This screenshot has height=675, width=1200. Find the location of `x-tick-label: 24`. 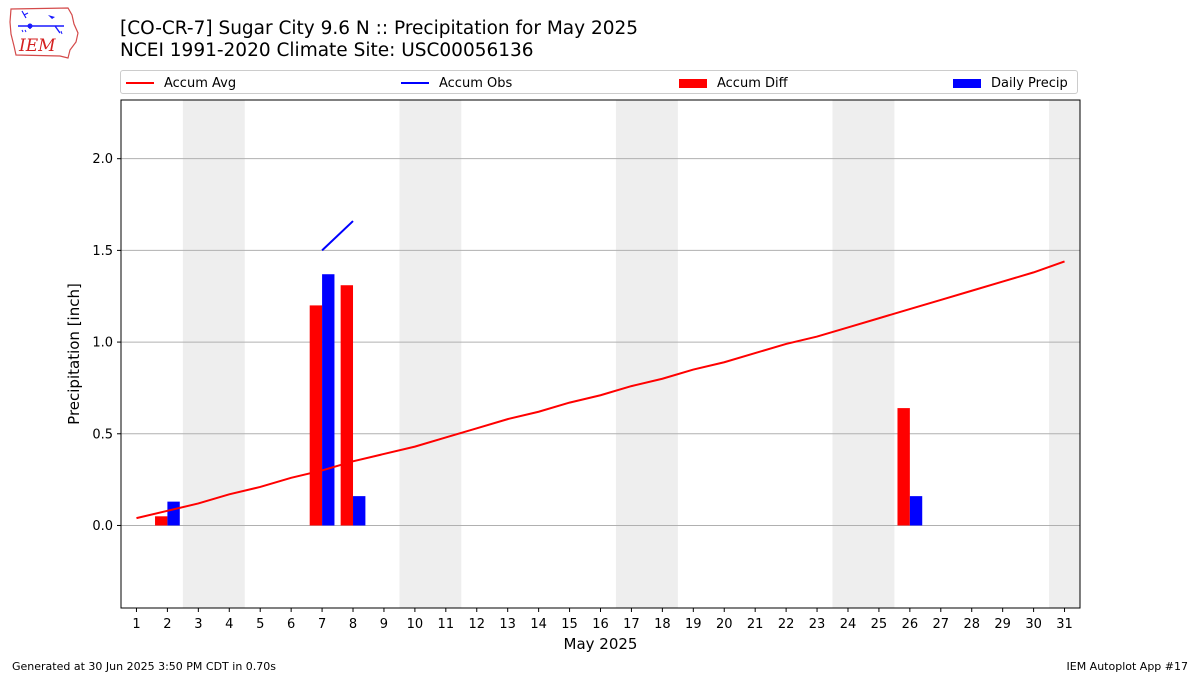

x-tick-label: 24 is located at coordinates (848, 624).